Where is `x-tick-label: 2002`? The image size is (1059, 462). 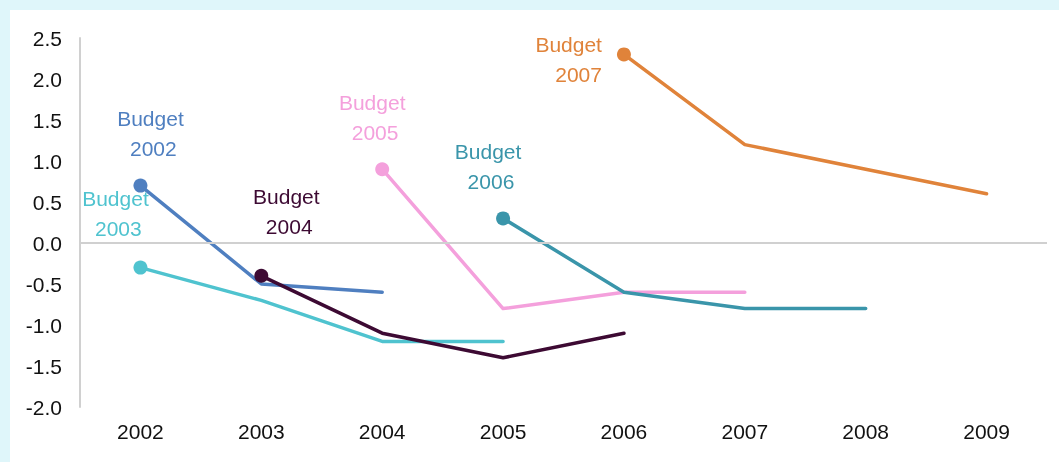 x-tick-label: 2002 is located at coordinates (140, 431).